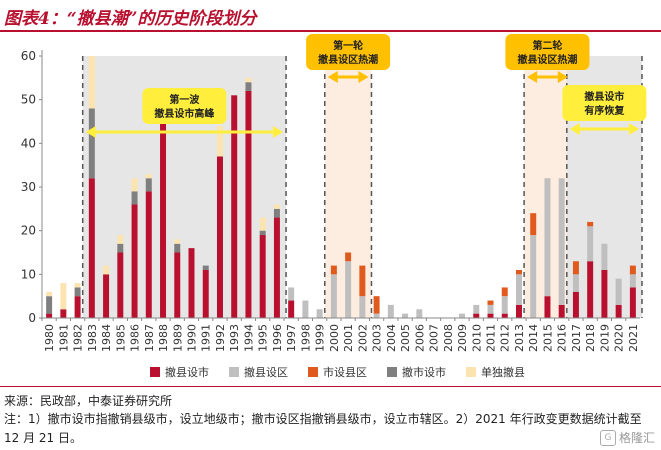 This screenshot has width=661, height=450. What do you see at coordinates (574, 129) in the screenshot?
I see `phase-arrow-head-left` at bounding box center [574, 129].